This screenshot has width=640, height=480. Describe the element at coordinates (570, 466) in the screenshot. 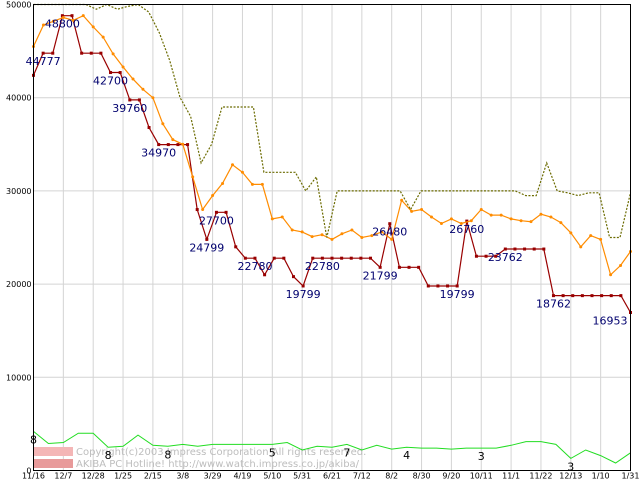

I see `count-label: 3` at that location.